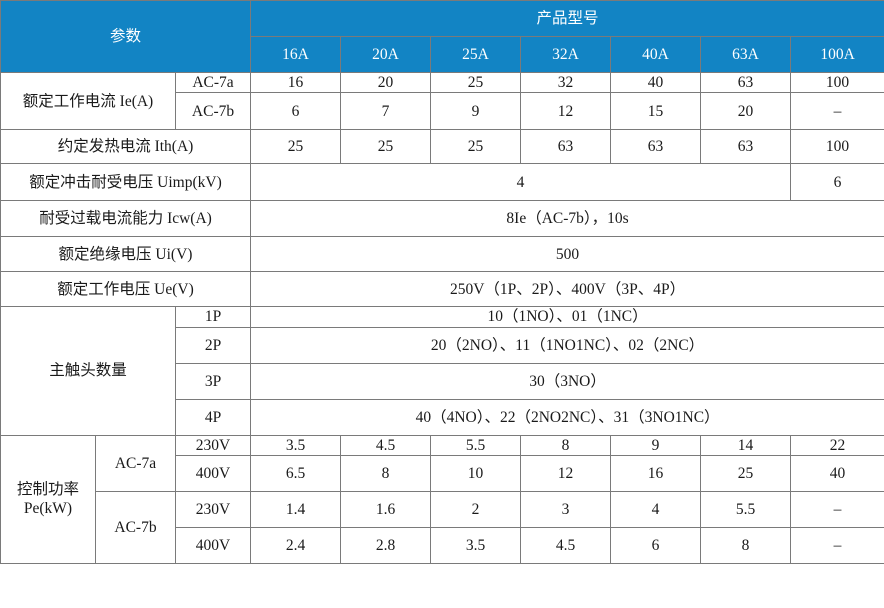 The image size is (884, 608). What do you see at coordinates (476, 54) in the screenshot?
I see `header-rating-25a: 25A` at bounding box center [476, 54].